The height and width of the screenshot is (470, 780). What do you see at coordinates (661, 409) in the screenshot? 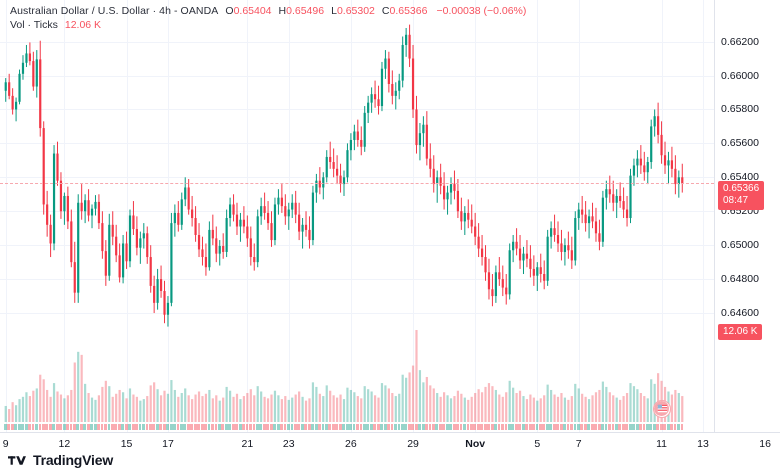
I see `us-flag-event-icon` at bounding box center [661, 409].